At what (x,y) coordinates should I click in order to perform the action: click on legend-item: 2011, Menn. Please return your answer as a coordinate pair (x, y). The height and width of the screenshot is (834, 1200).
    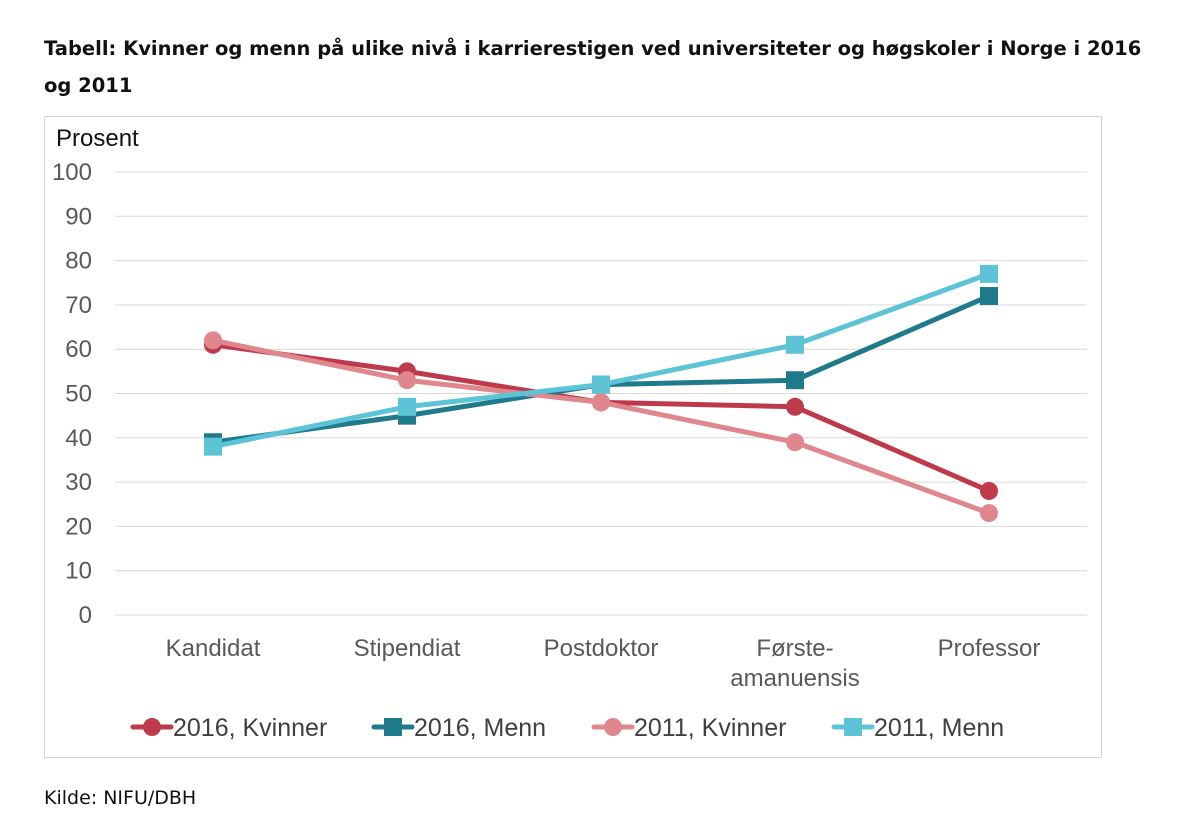
    Looking at the image, I should click on (917, 728).